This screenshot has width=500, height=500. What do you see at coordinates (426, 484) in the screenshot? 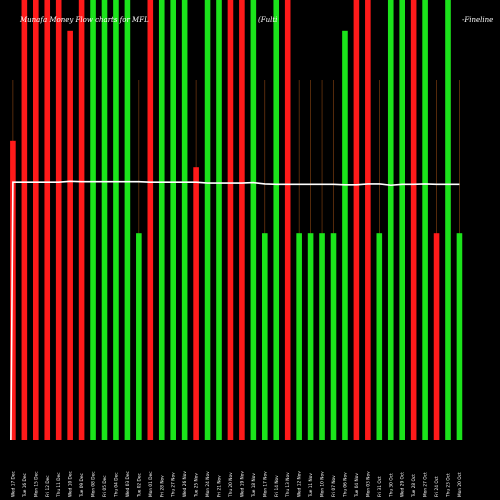
I see `x-tick-label: Mon 27 Oct` at bounding box center [426, 484].